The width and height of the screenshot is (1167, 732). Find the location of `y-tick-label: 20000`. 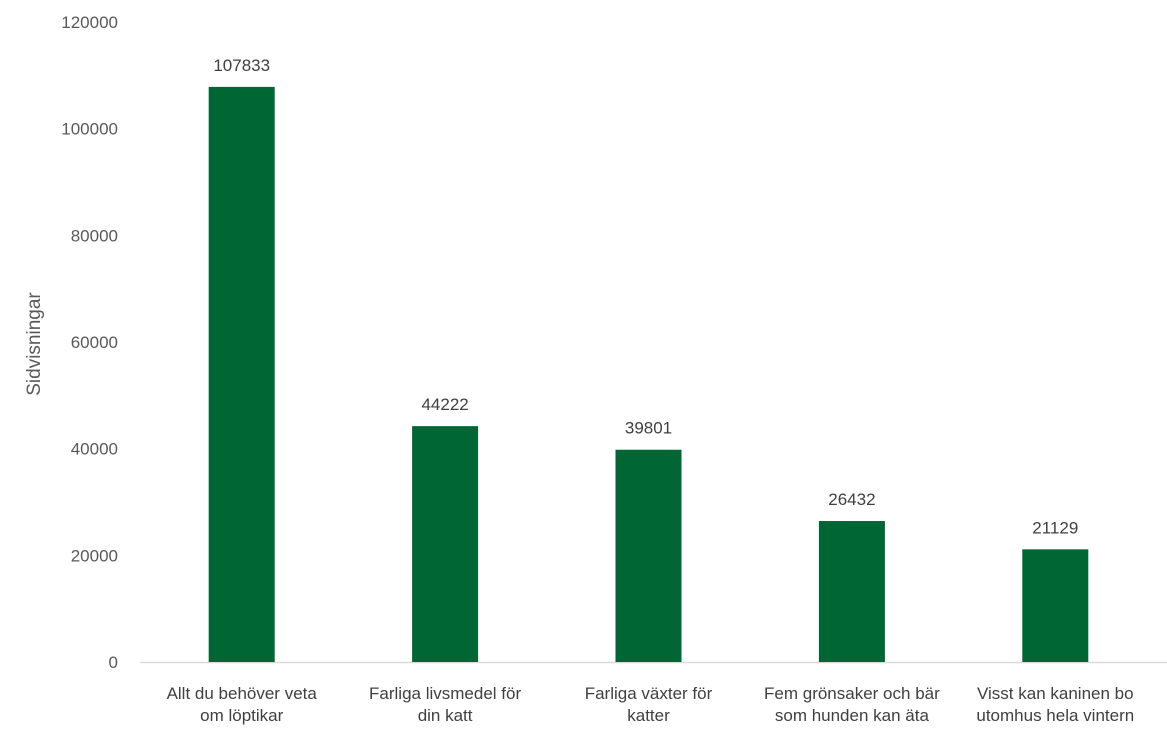

y-tick-label: 20000 is located at coordinates (94, 555).